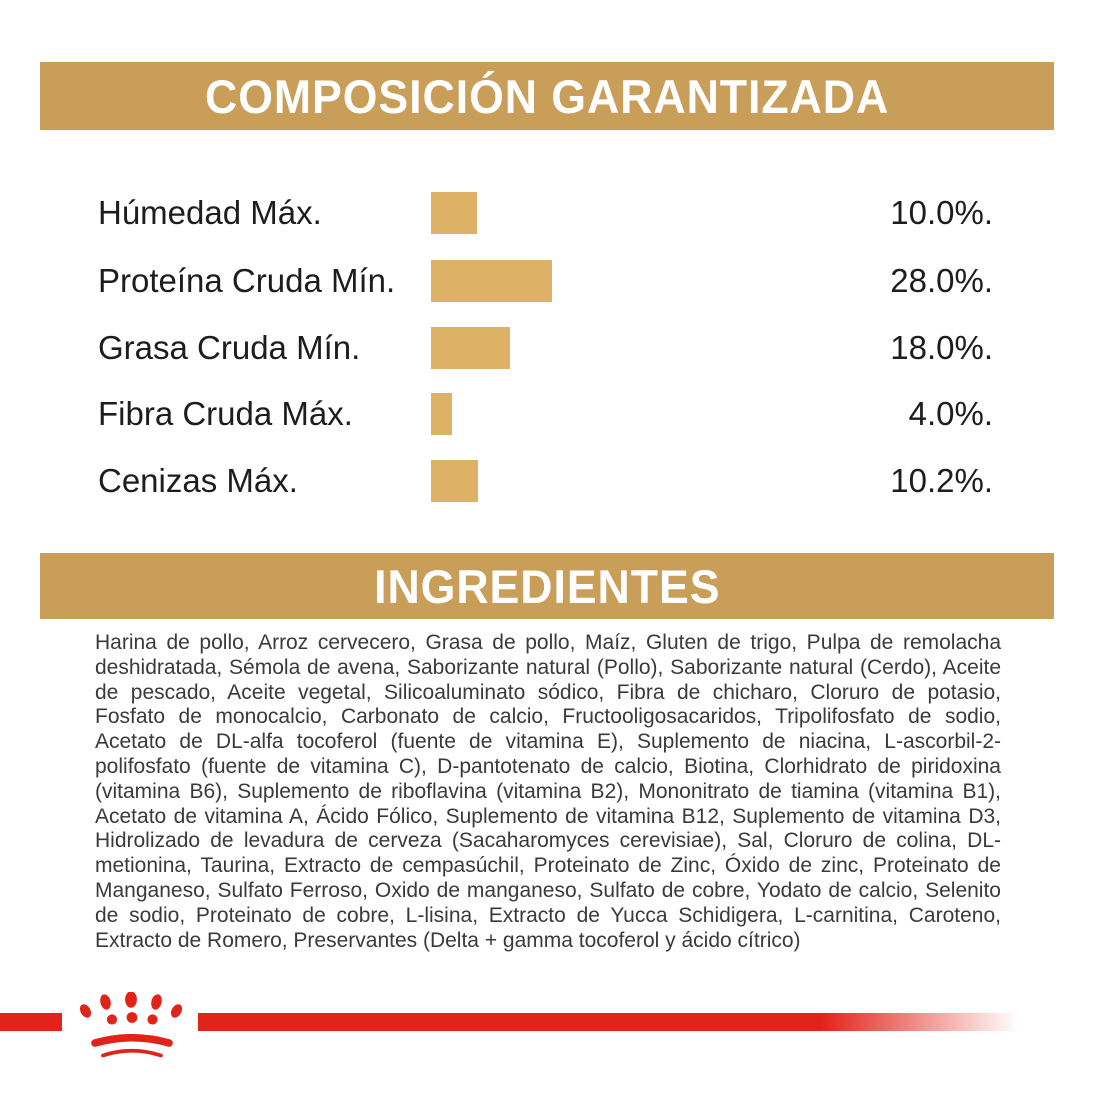  What do you see at coordinates (229, 347) in the screenshot?
I see `nutrient-label: Grasa Cruda Mín.` at bounding box center [229, 347].